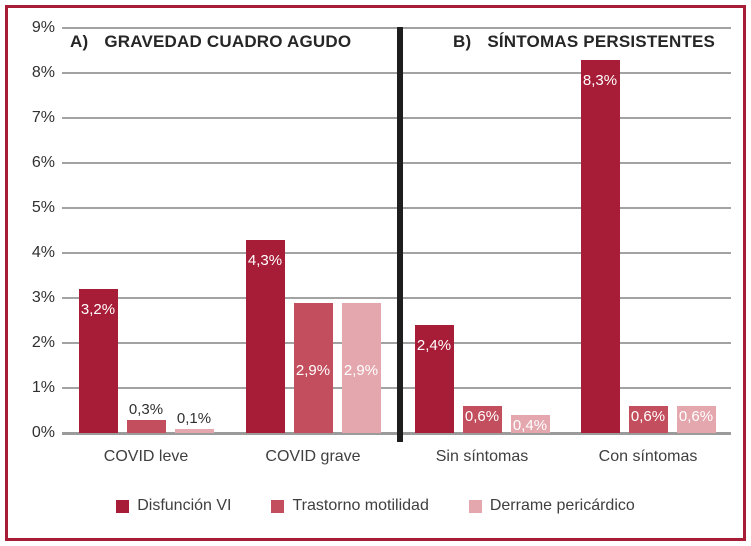 This screenshot has height=546, width=751. What do you see at coordinates (43, 27) in the screenshot?
I see `y-axis-tick-label: 9%` at bounding box center [43, 27].